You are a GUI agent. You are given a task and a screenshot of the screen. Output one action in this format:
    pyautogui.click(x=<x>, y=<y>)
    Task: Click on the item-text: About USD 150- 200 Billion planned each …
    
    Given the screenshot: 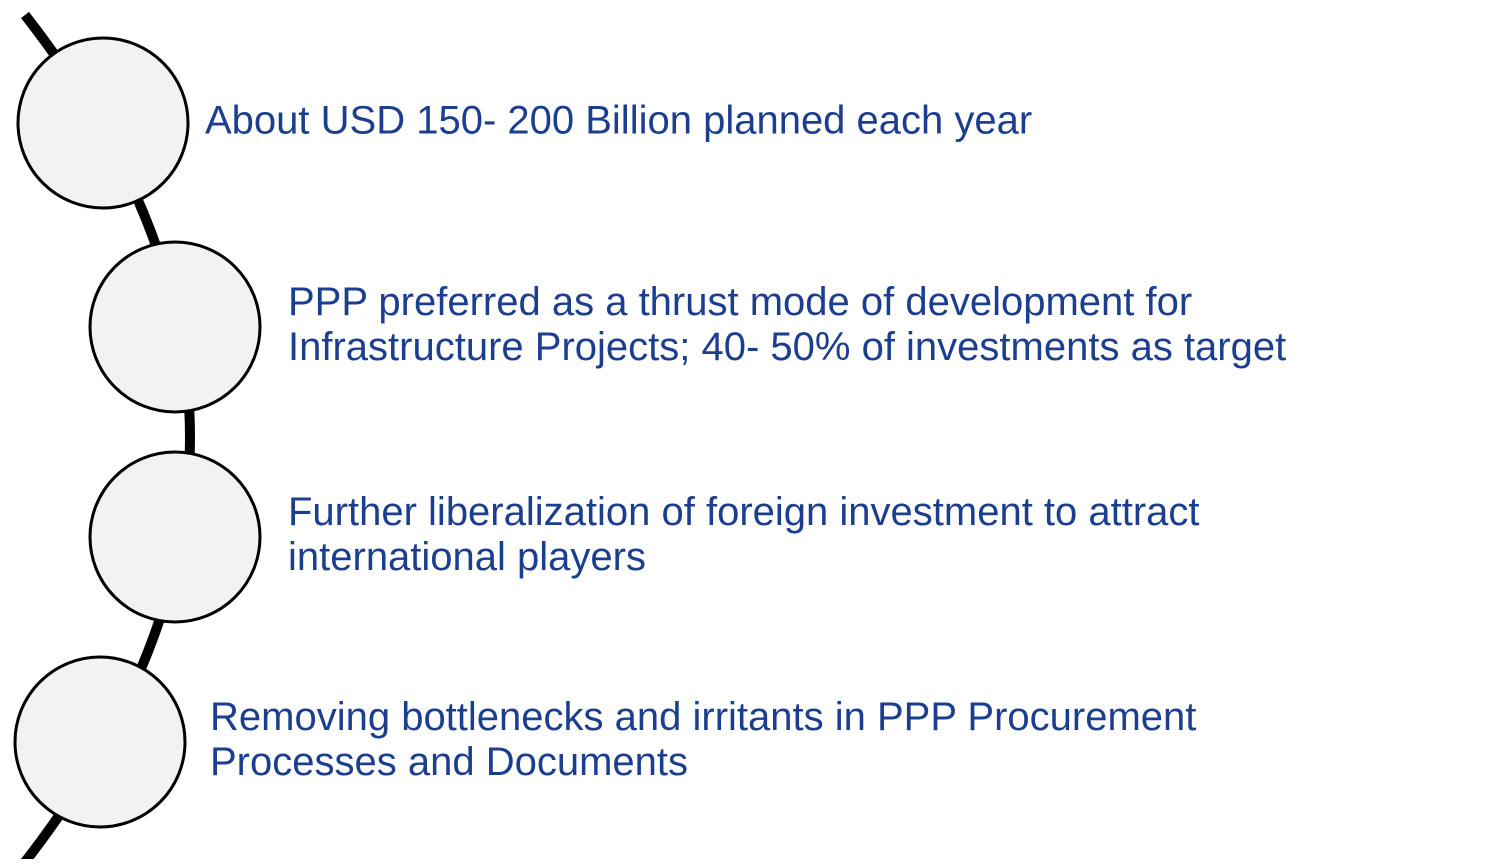 What is the action you would take?
    pyautogui.click(x=618, y=121)
    